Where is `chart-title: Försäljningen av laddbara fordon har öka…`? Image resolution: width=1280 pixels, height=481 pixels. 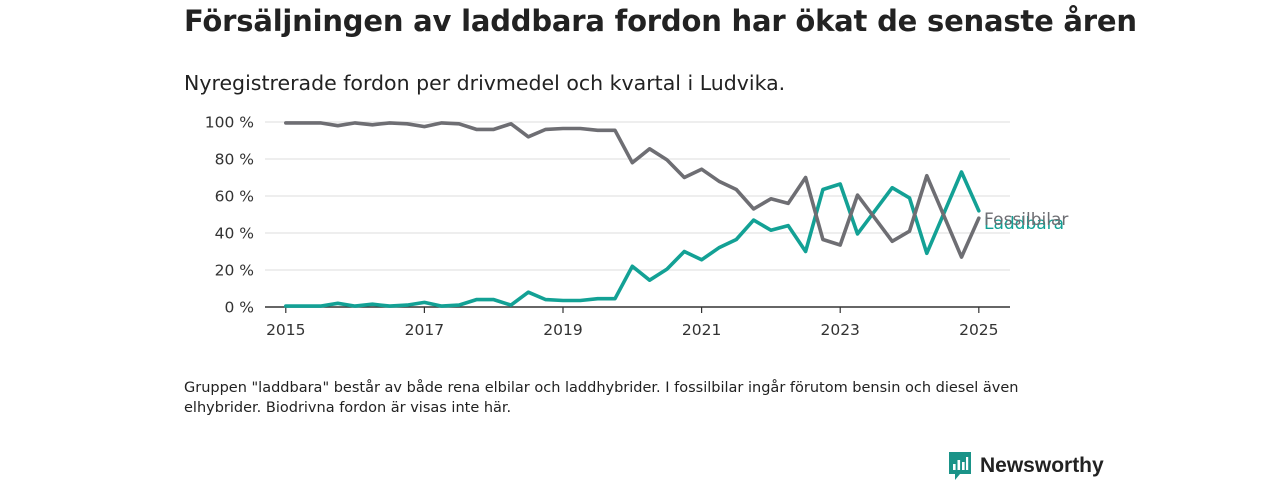 chart-title: Försäljningen av laddbara fordon har öka… is located at coordinates (660, 21).